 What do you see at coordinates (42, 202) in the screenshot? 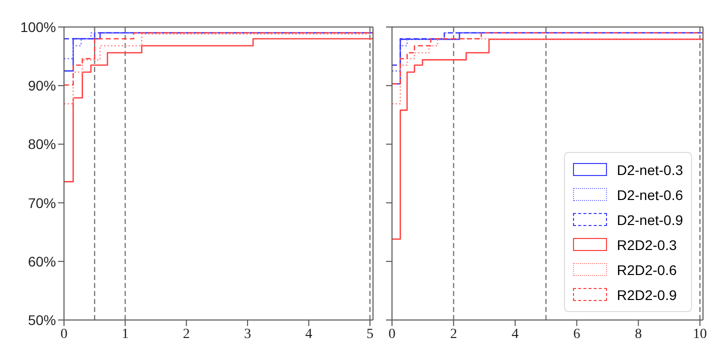
I see `y-tick-label: 70%` at bounding box center [42, 202].